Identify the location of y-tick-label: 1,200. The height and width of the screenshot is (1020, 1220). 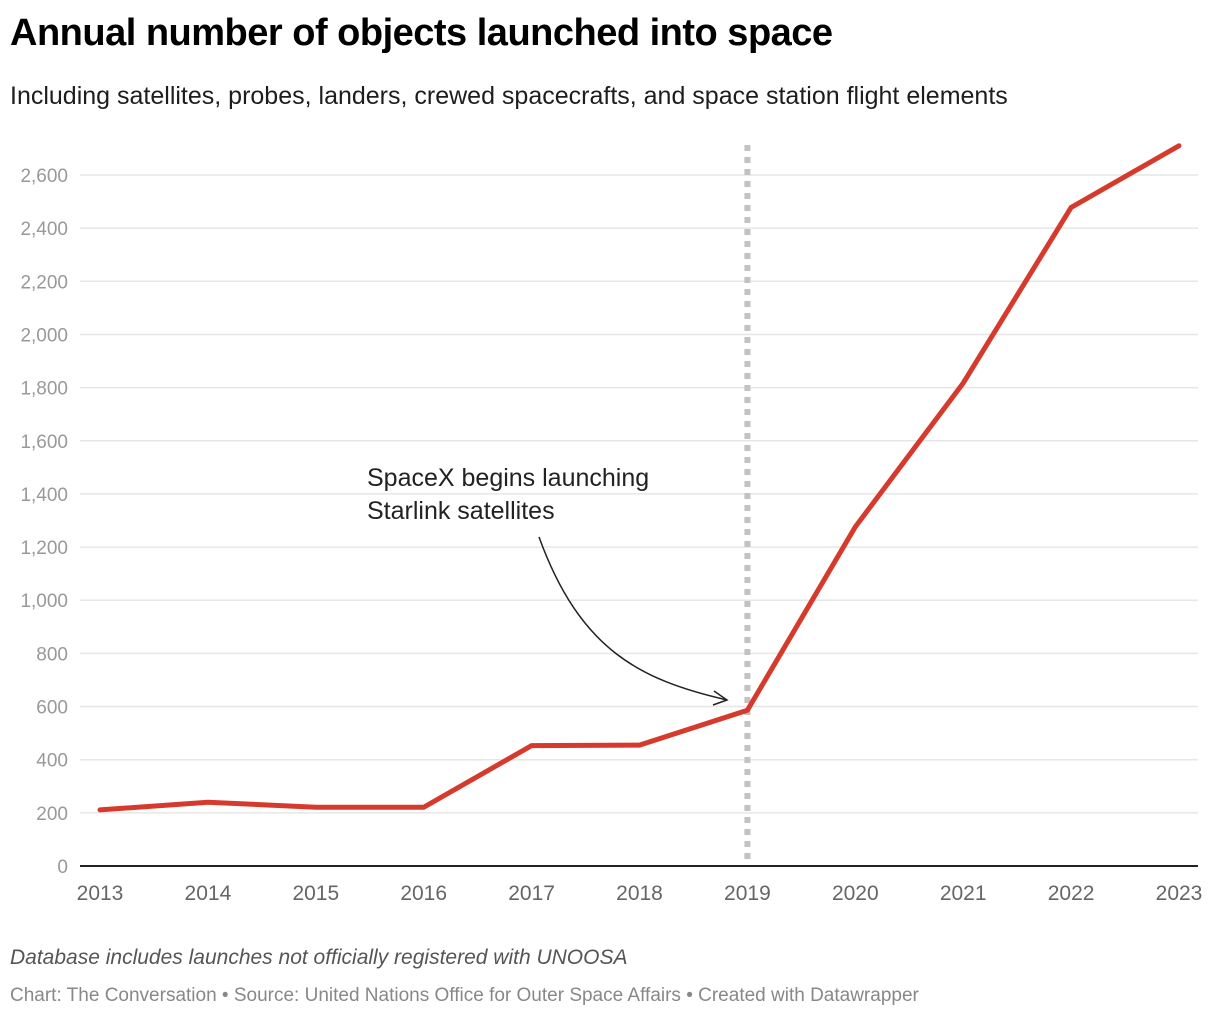
(44, 548).